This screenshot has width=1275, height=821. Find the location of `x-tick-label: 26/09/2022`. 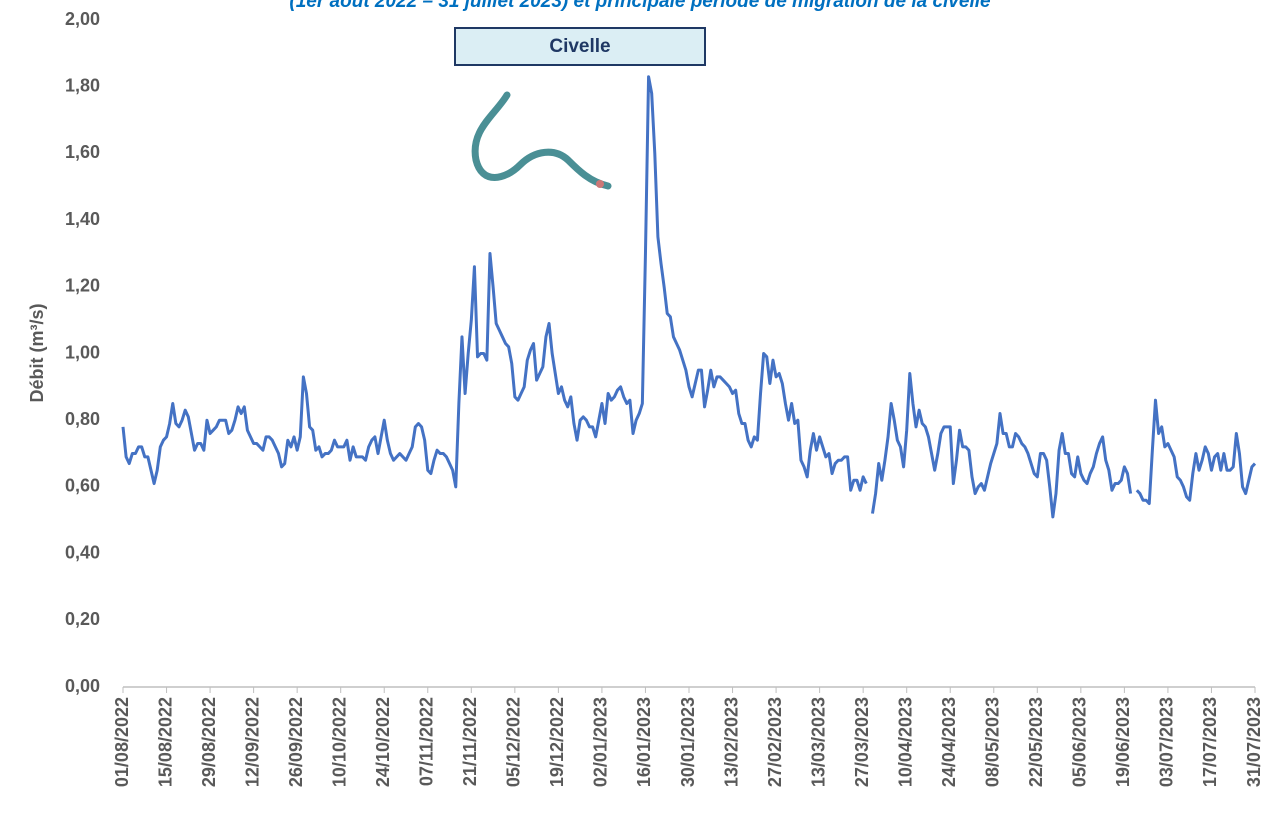

x-tick-label: 26/09/2022 is located at coordinates (296, 742).